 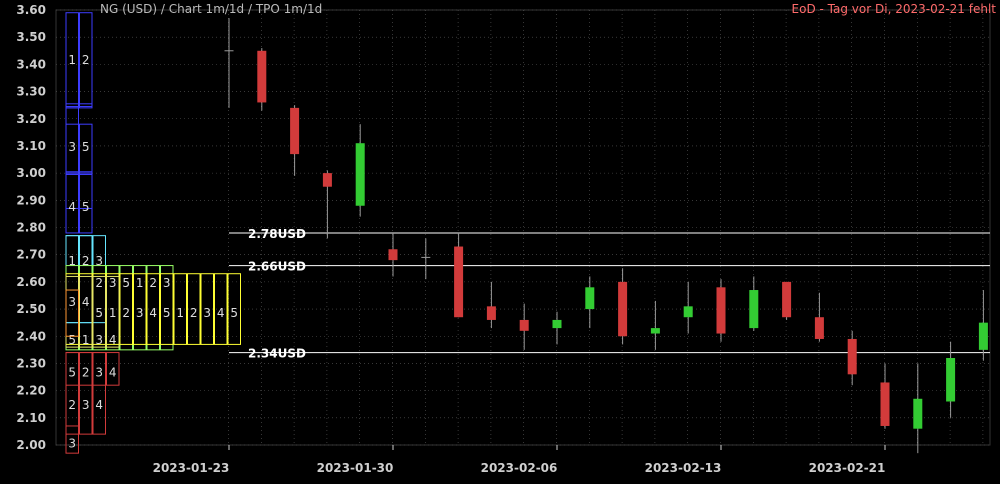 What do you see at coordinates (31, 336) in the screenshot?
I see `y-tick-label: 2.40` at bounding box center [31, 336].